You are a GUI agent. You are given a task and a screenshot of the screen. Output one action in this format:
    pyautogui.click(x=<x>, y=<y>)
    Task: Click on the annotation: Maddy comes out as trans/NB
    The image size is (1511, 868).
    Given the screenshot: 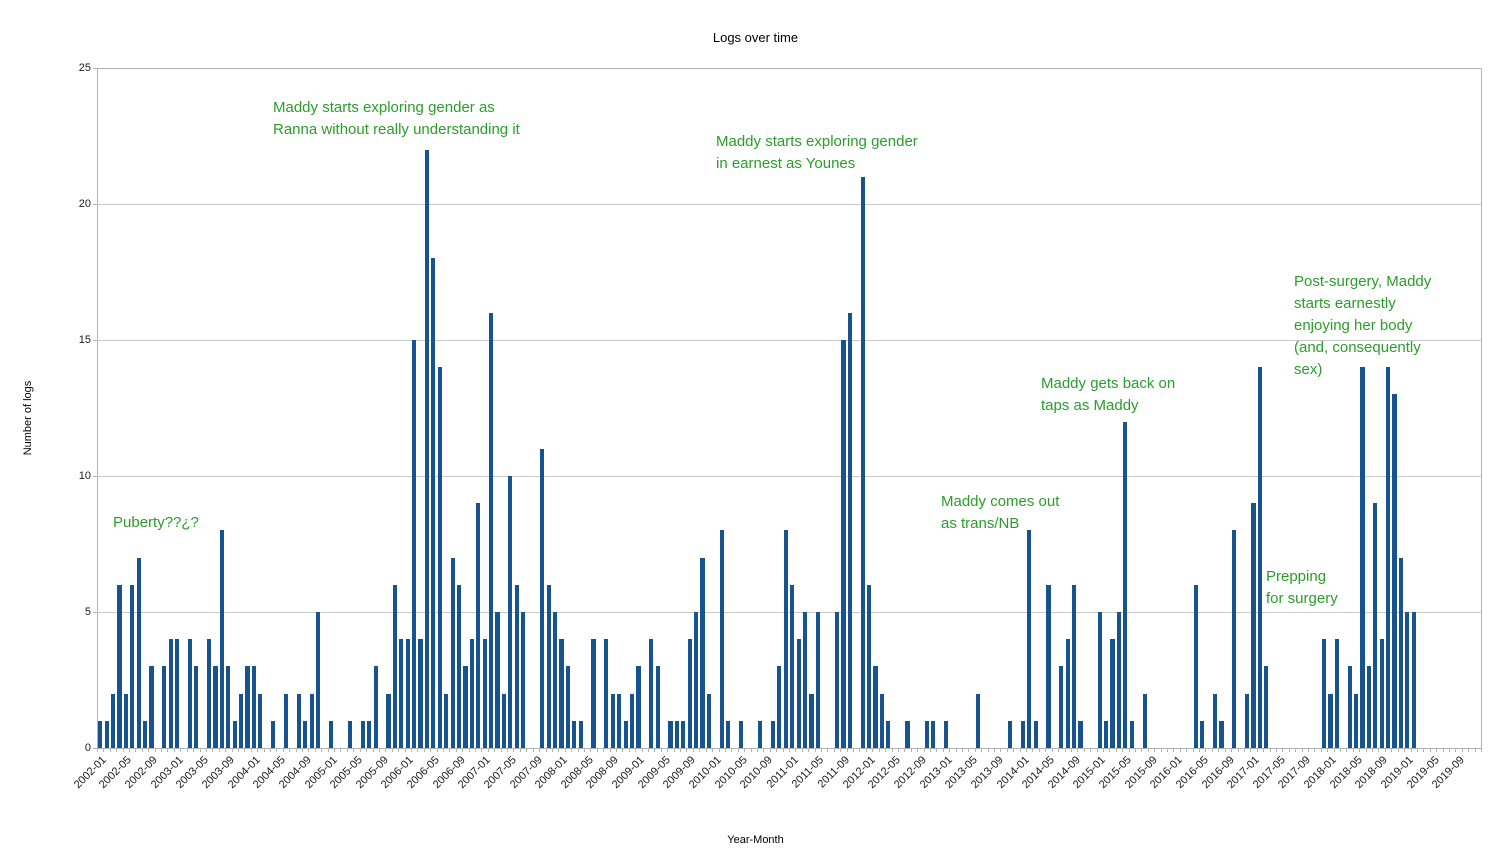 What is the action you would take?
    pyautogui.click(x=1000, y=512)
    